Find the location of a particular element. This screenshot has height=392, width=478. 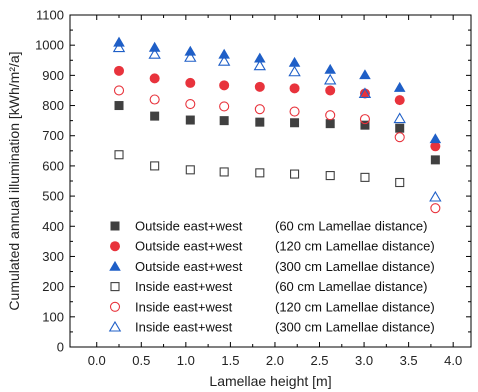

y-tick-label: 1000 is located at coordinates (49, 45).